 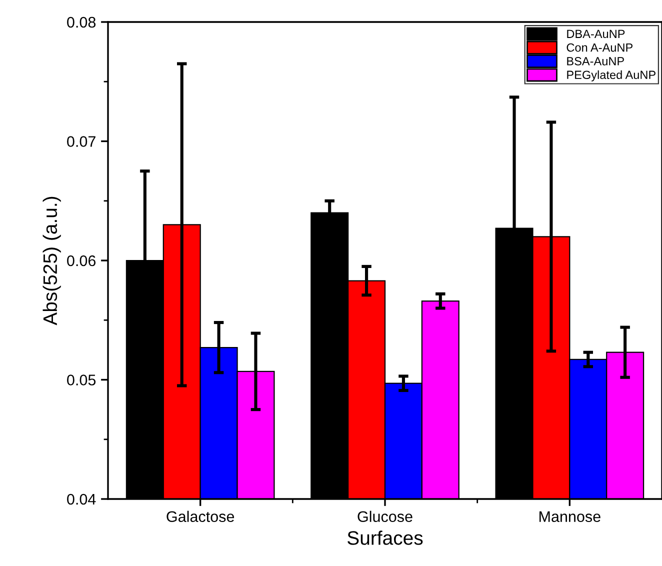 I want to click on y-tick-label: 0.08, so click(x=81, y=22).